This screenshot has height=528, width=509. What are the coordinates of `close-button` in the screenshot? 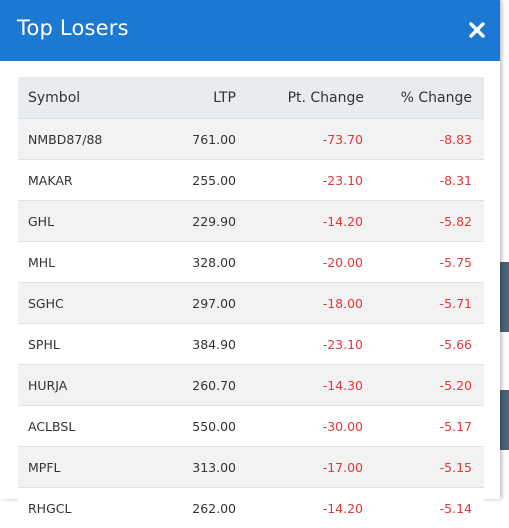 It's located at (477, 30).